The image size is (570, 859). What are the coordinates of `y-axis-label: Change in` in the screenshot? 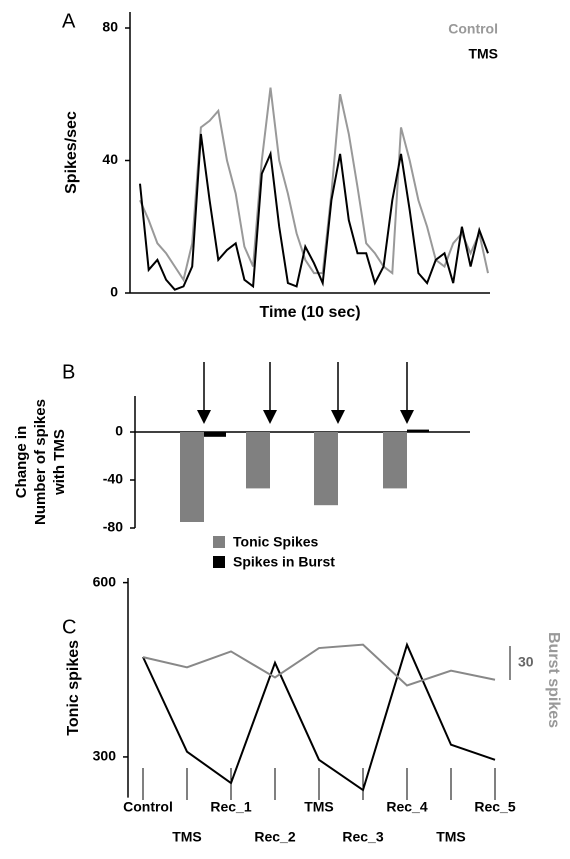 It's located at (21, 462).